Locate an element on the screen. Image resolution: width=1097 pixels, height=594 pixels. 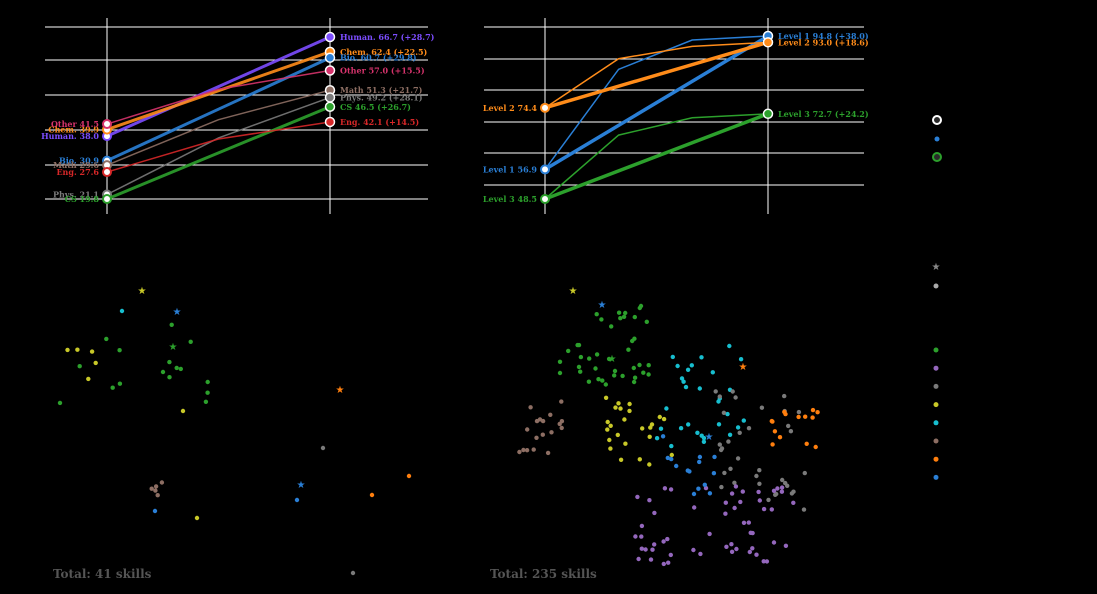
end-label: Chem. 62.4 (+22.5) is located at coordinates (384, 52).